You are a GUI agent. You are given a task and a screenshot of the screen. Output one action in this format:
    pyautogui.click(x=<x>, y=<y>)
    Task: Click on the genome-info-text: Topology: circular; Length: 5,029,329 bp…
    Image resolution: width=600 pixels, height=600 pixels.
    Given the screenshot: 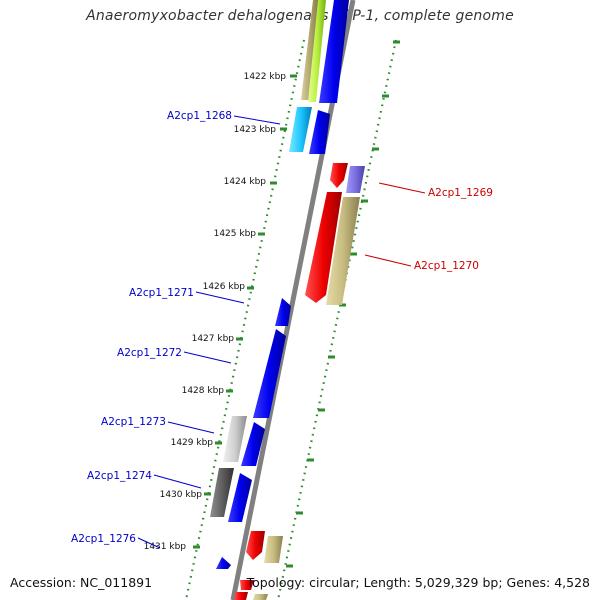 What is the action you would take?
    pyautogui.click(x=418, y=582)
    